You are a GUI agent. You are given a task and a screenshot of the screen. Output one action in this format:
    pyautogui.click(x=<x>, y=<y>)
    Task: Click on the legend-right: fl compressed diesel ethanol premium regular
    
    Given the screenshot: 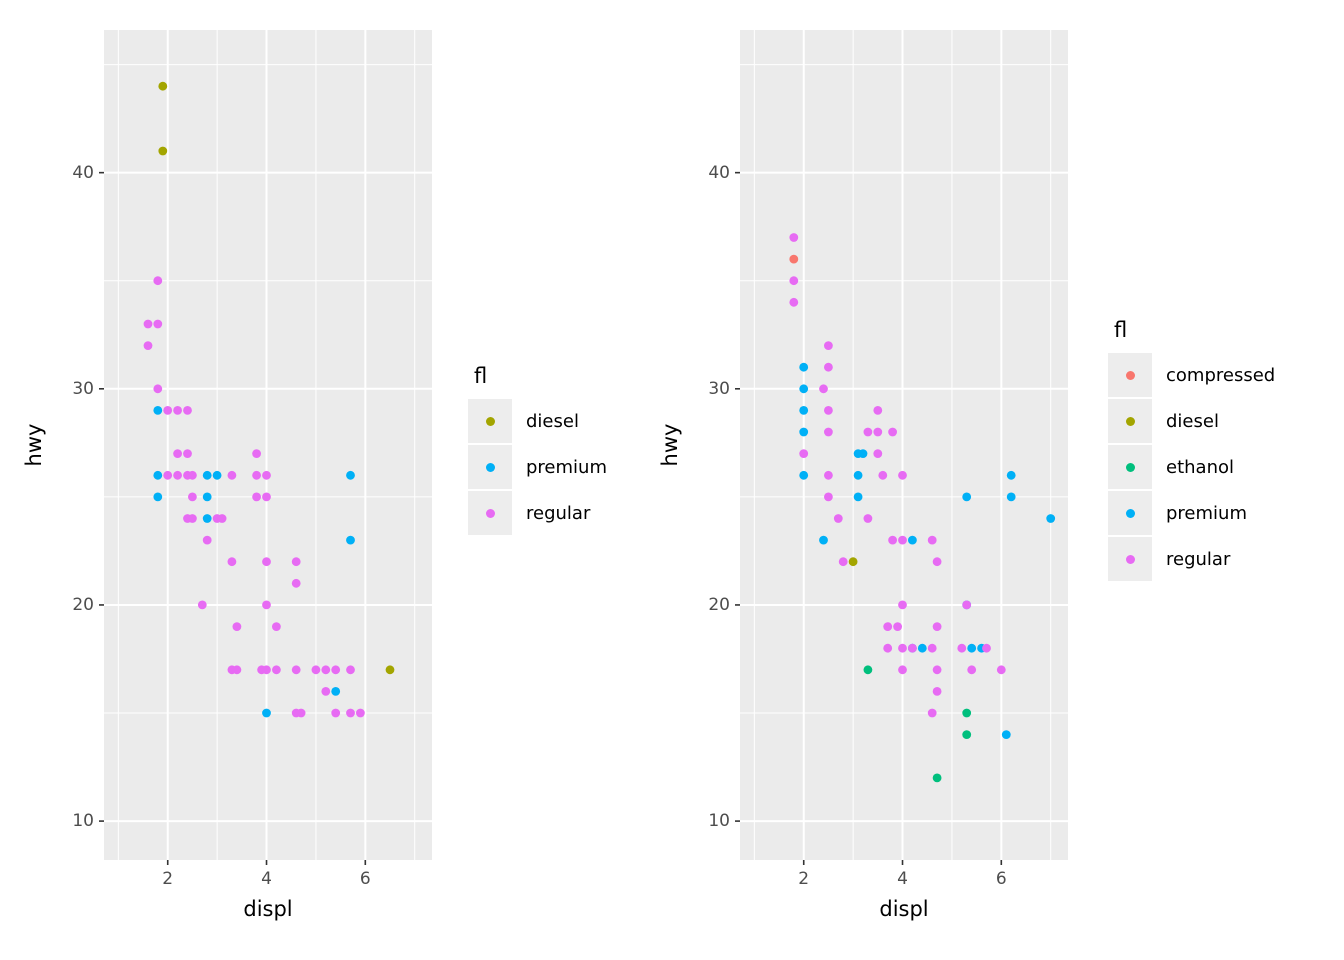 What is the action you would take?
    pyautogui.click(x=1191, y=450)
    